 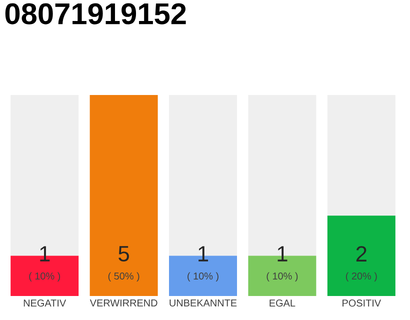 What do you see at coordinates (45, 303) in the screenshot?
I see `x-tick-label: NEGATIV` at bounding box center [45, 303].